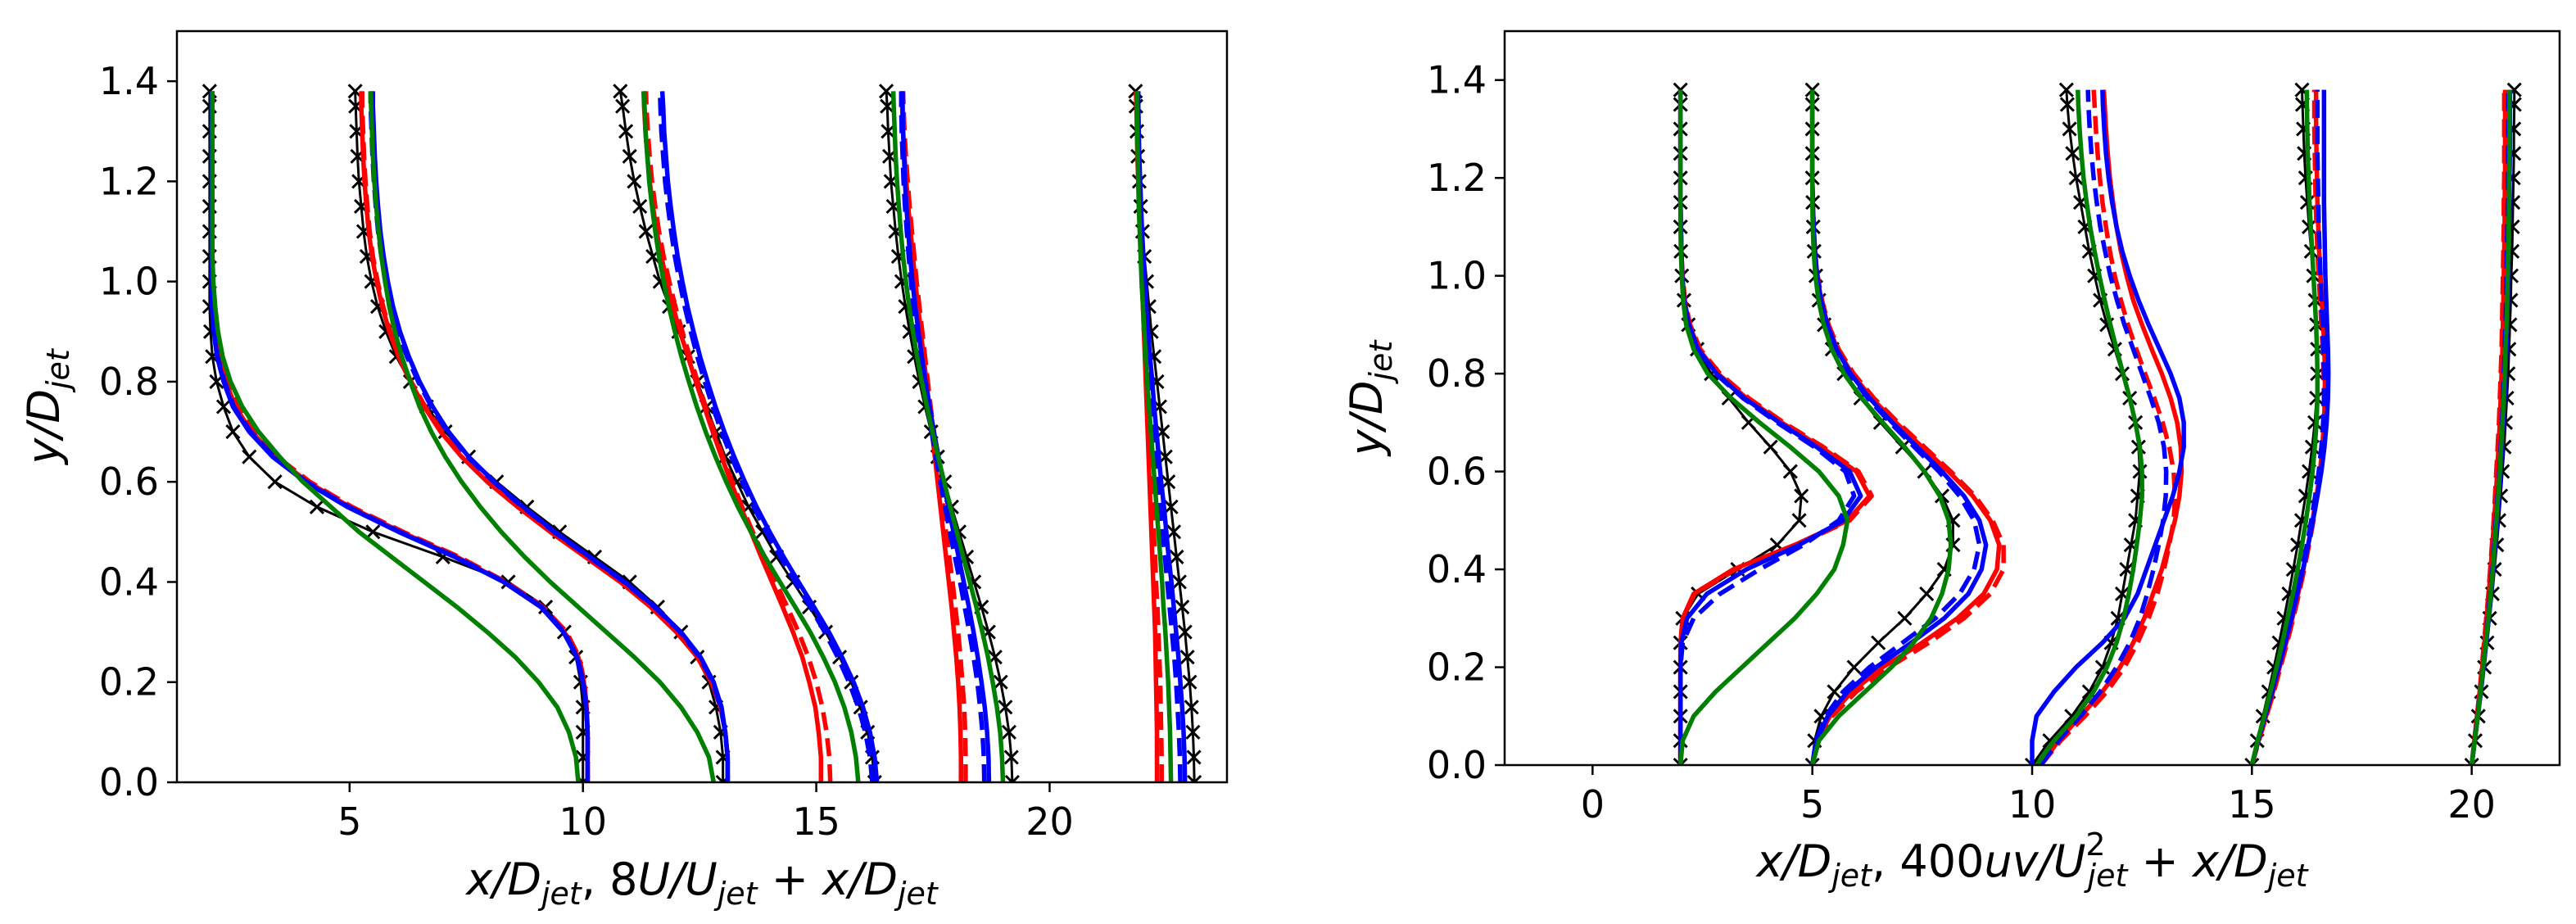 The width and height of the screenshot is (2576, 924). I want to click on x-axis-label-part-5: +, so click(790, 879).